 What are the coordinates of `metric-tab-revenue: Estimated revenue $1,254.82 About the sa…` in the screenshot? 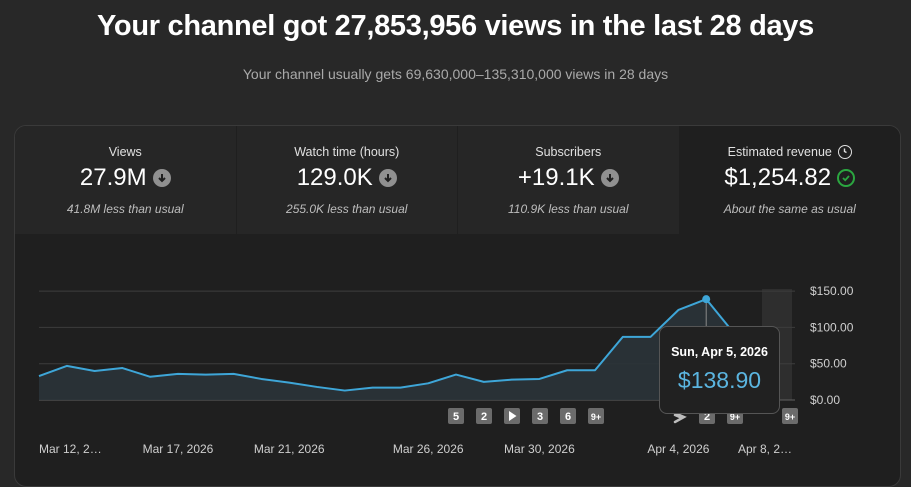 It's located at (790, 180).